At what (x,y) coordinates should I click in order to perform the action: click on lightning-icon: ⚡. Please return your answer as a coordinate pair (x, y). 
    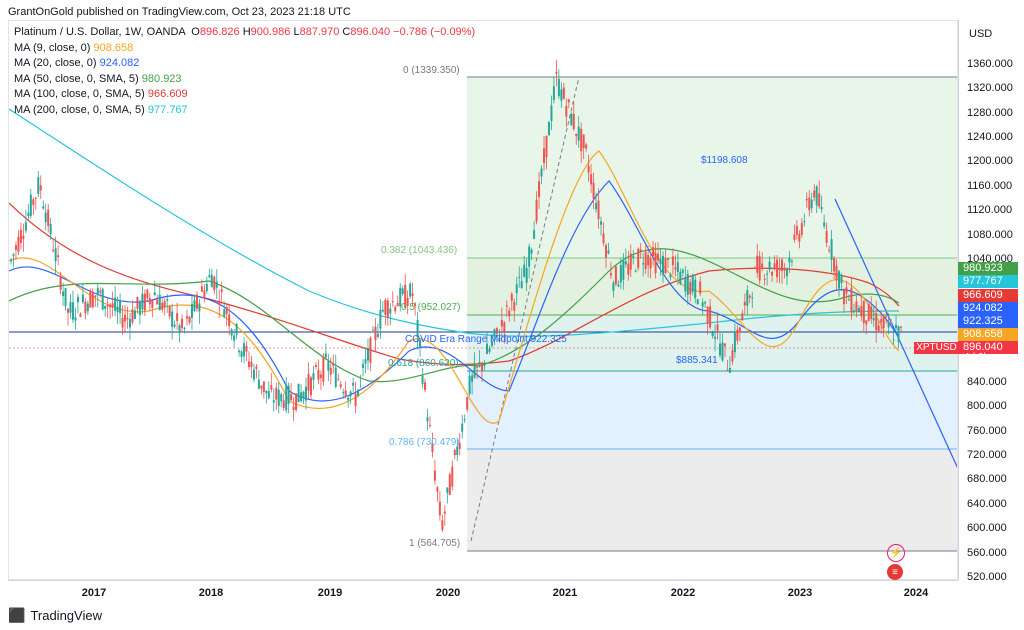
    Looking at the image, I should click on (896, 553).